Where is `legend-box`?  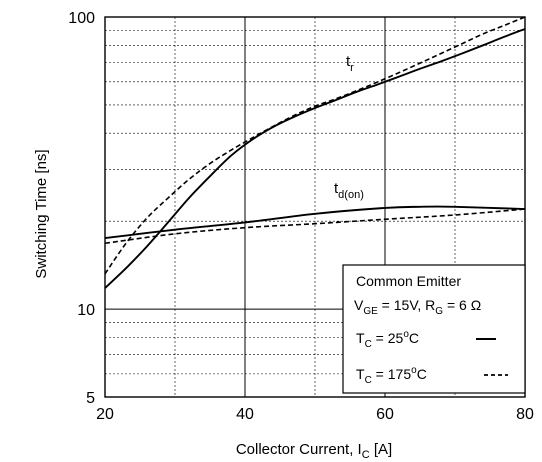 legend-box is located at coordinates (434, 329).